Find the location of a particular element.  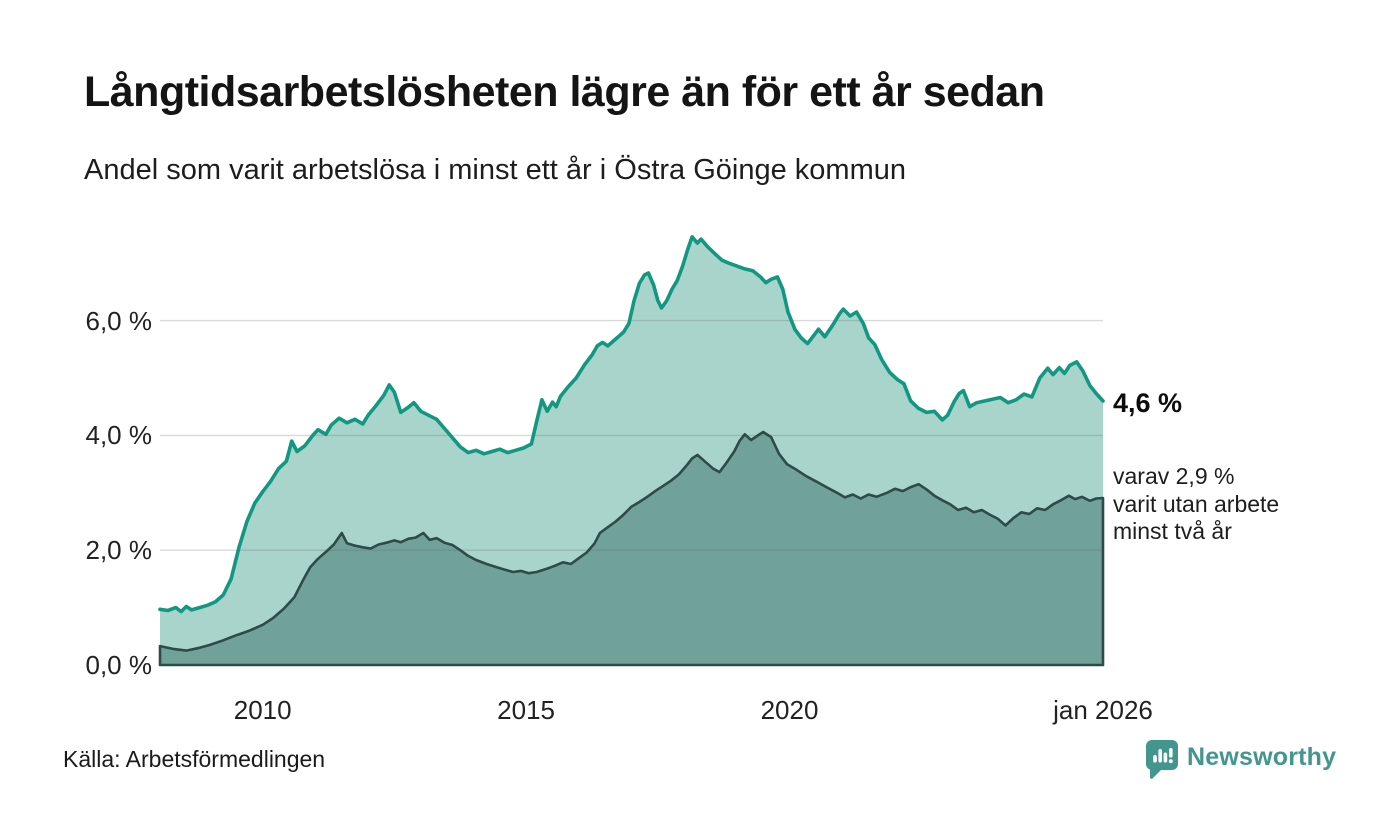

y-tick-label: 4,0 % is located at coordinates (119, 435).